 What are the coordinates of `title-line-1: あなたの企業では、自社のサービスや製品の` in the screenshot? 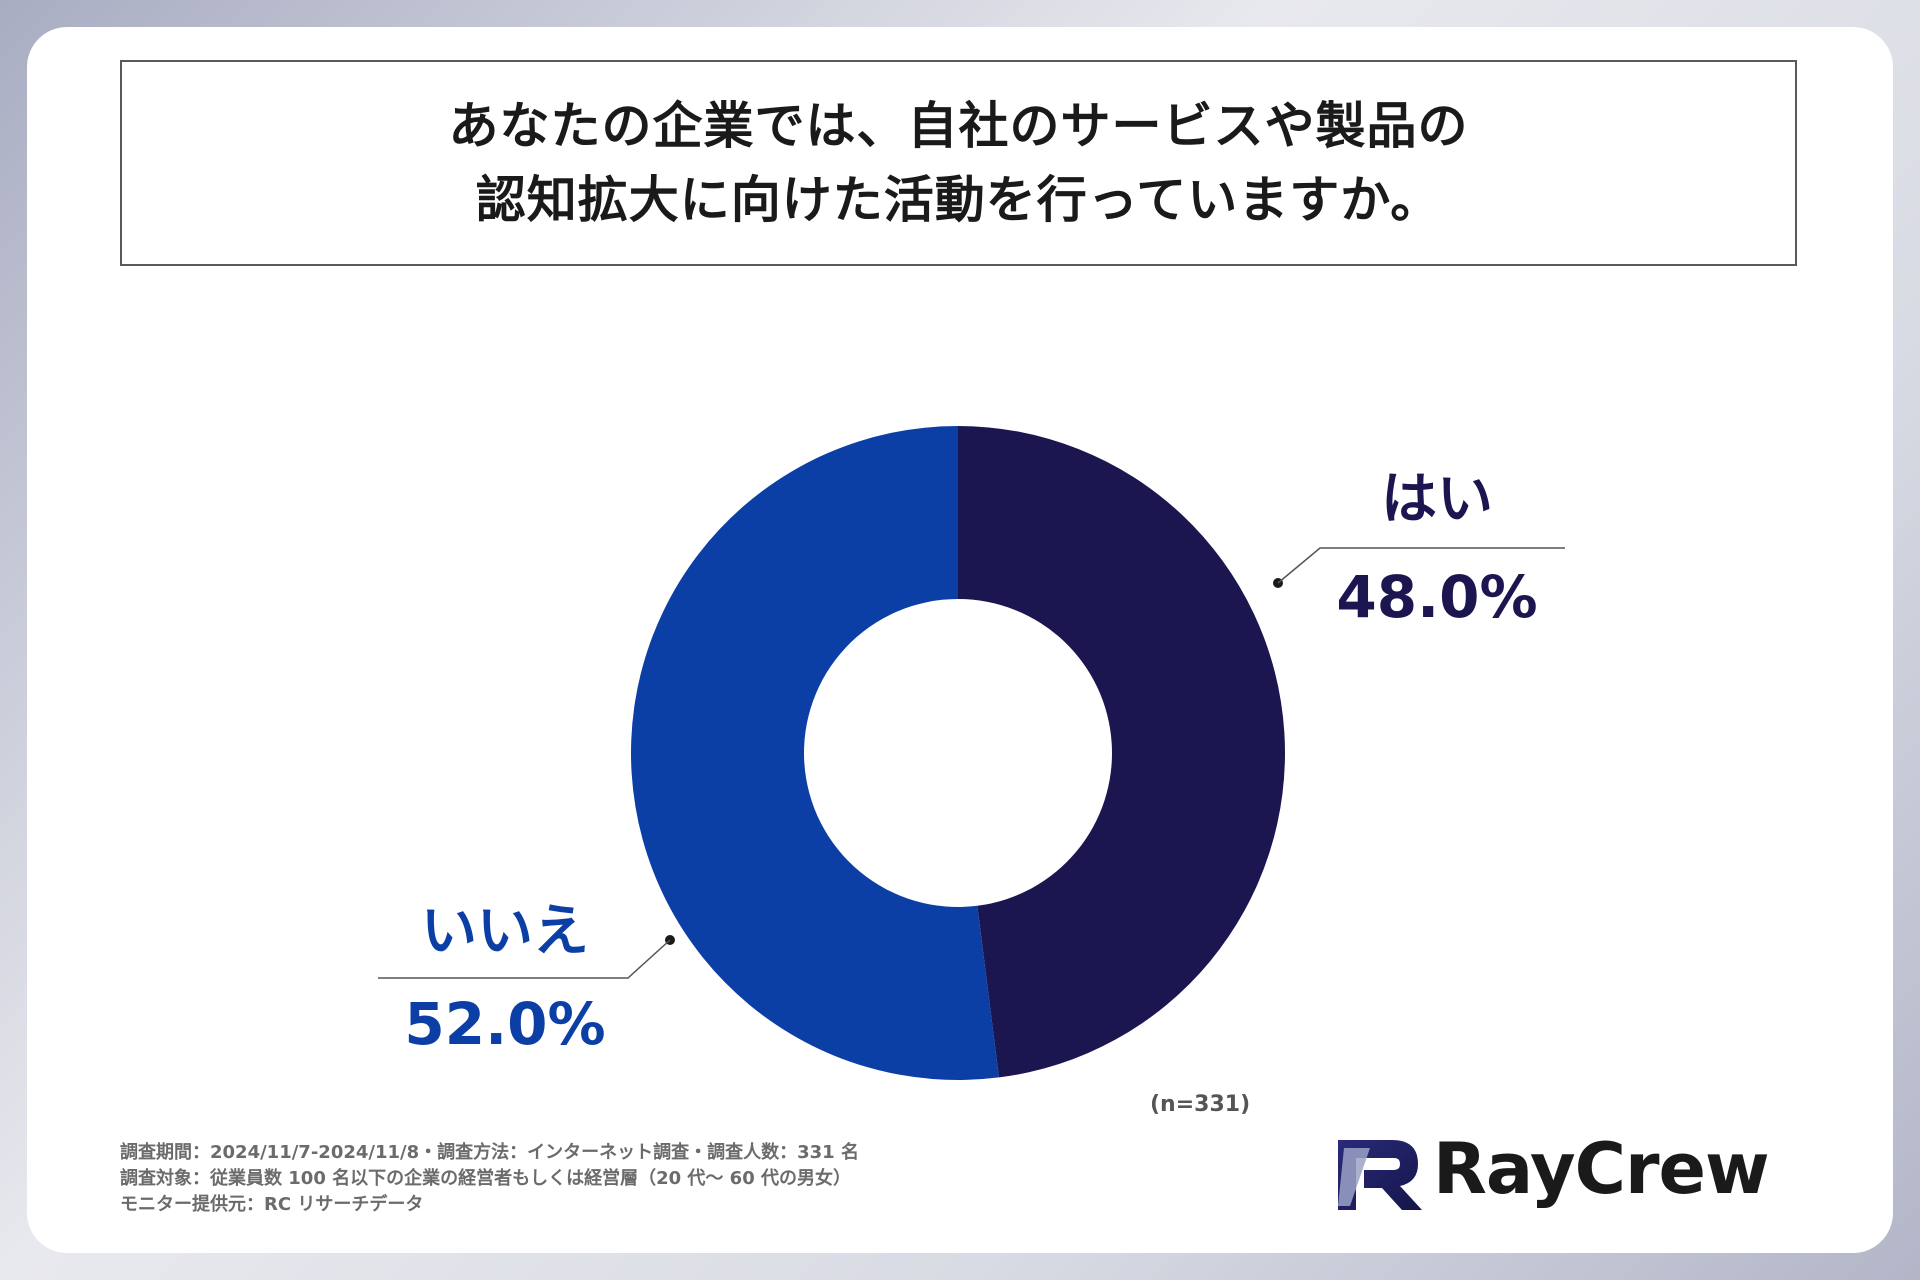 It's located at (958, 126).